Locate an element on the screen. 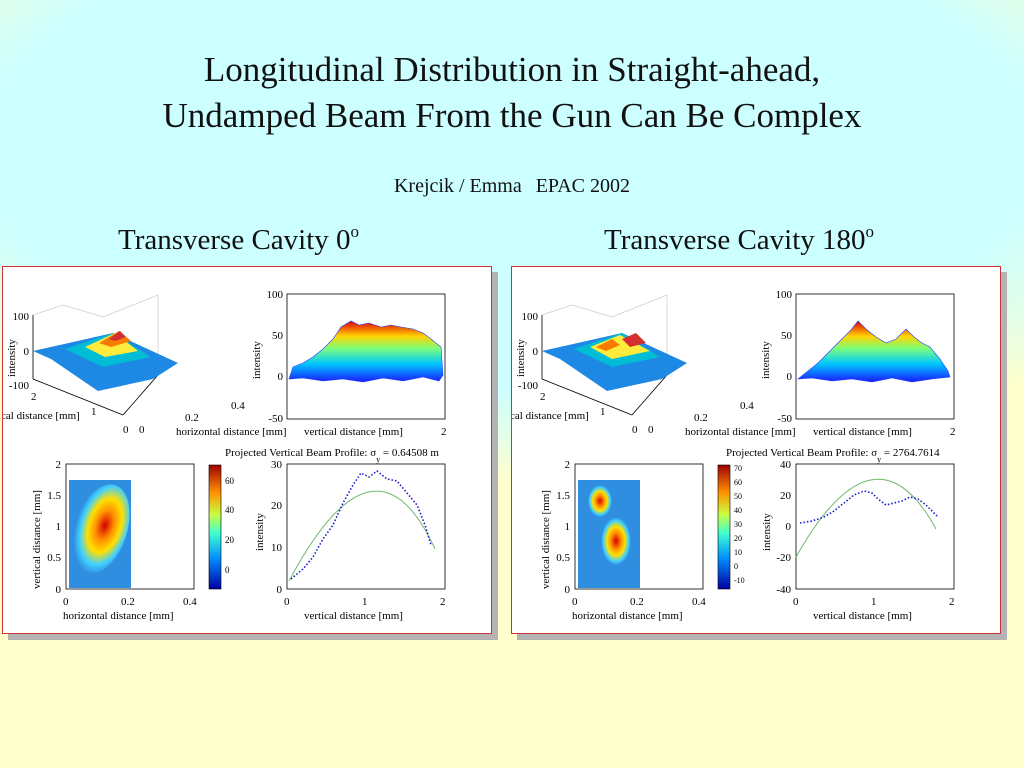  image-y-label: vertical distance [mm] is located at coordinates (37, 539).